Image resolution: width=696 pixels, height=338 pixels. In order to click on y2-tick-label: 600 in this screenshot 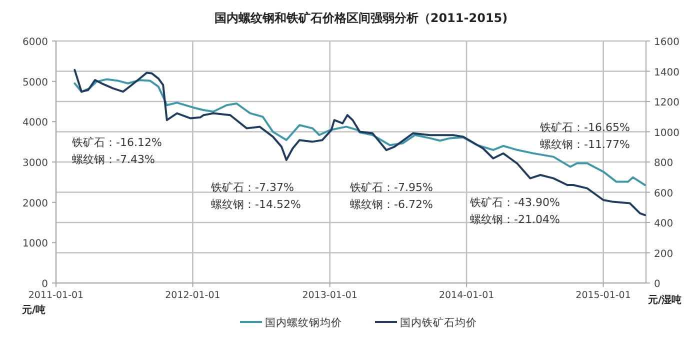, I will do `click(664, 194)`.